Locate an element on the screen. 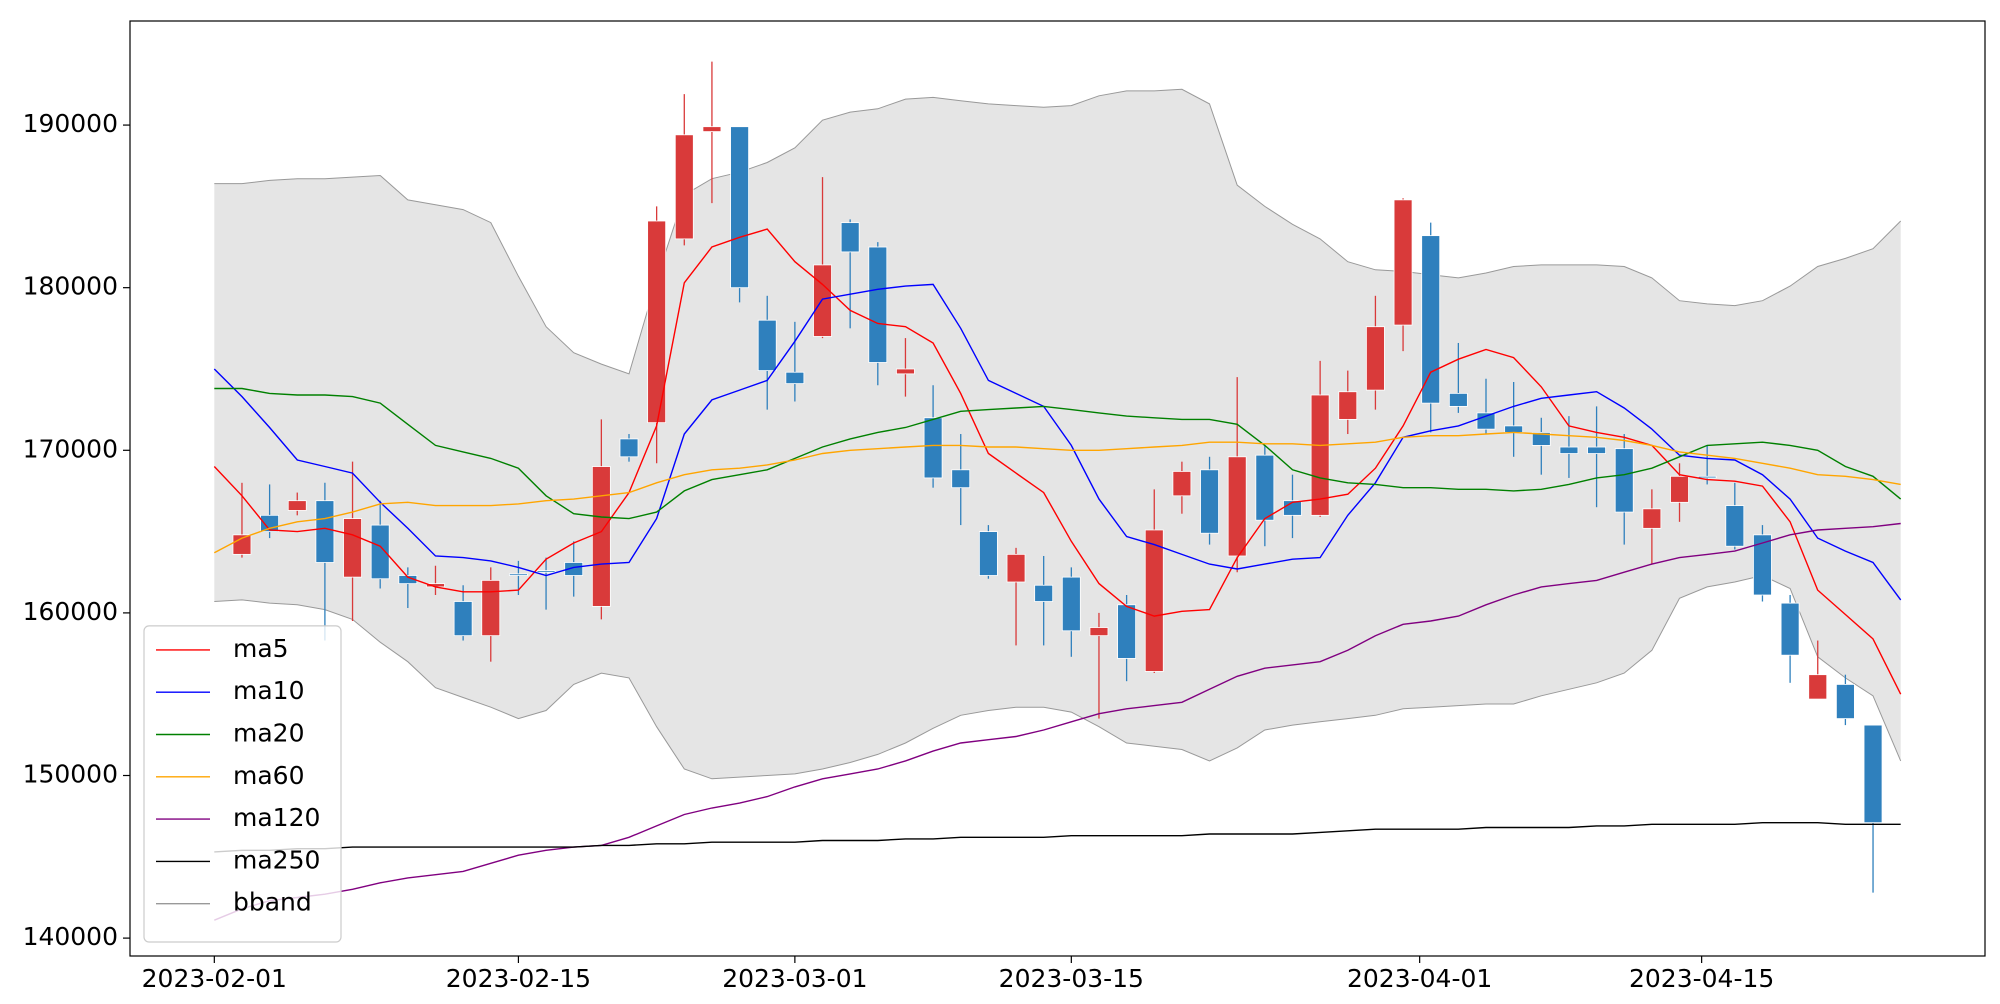  y-tick-label: 160000 is located at coordinates (70, 611).